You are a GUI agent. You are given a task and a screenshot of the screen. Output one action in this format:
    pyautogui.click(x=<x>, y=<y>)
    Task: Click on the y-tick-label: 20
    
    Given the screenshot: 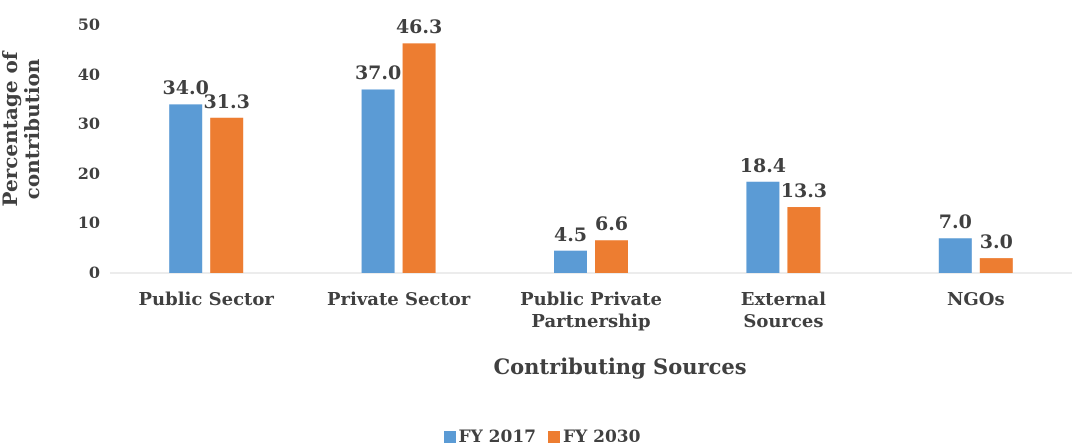 What is the action you would take?
    pyautogui.click(x=88, y=173)
    